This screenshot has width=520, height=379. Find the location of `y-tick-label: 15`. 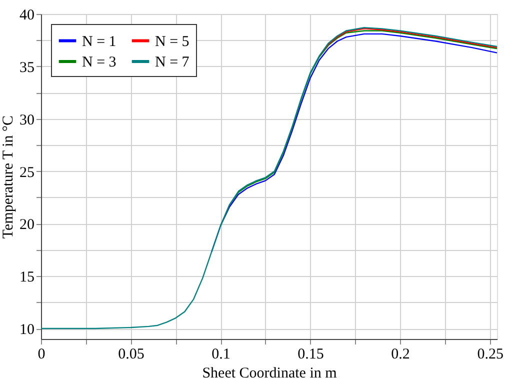

y-tick-label: 15 is located at coordinates (27, 278).